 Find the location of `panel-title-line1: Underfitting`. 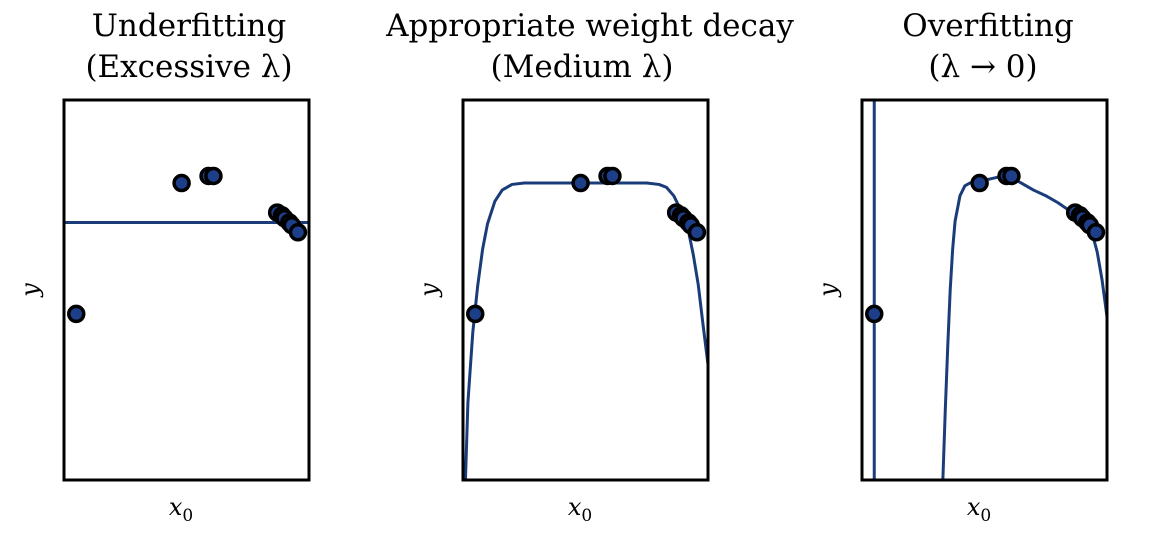

panel-title-line1: Underfitting is located at coordinates (189, 26).